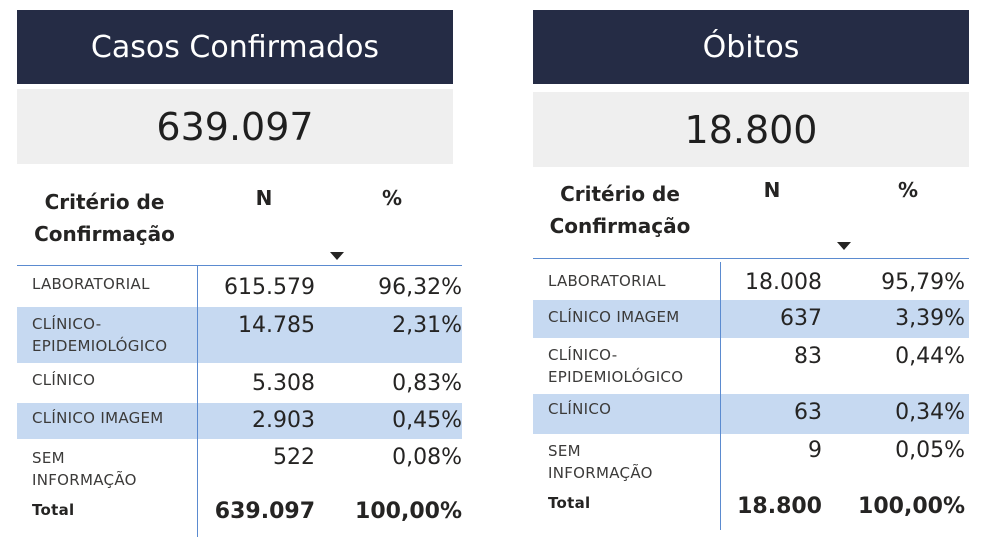 The width and height of the screenshot is (1005, 547). What do you see at coordinates (815, 450) in the screenshot?
I see `row-n-value: 9` at bounding box center [815, 450].